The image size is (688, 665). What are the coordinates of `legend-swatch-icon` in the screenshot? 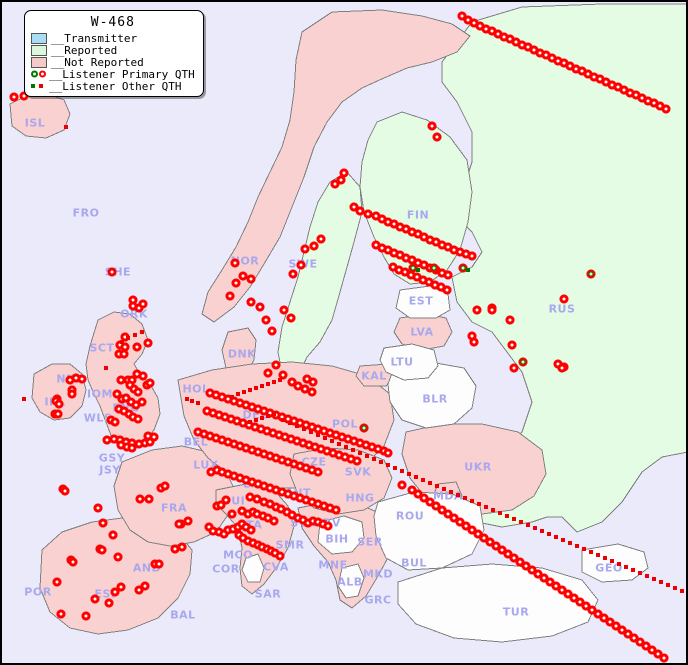 It's located at (39, 50).